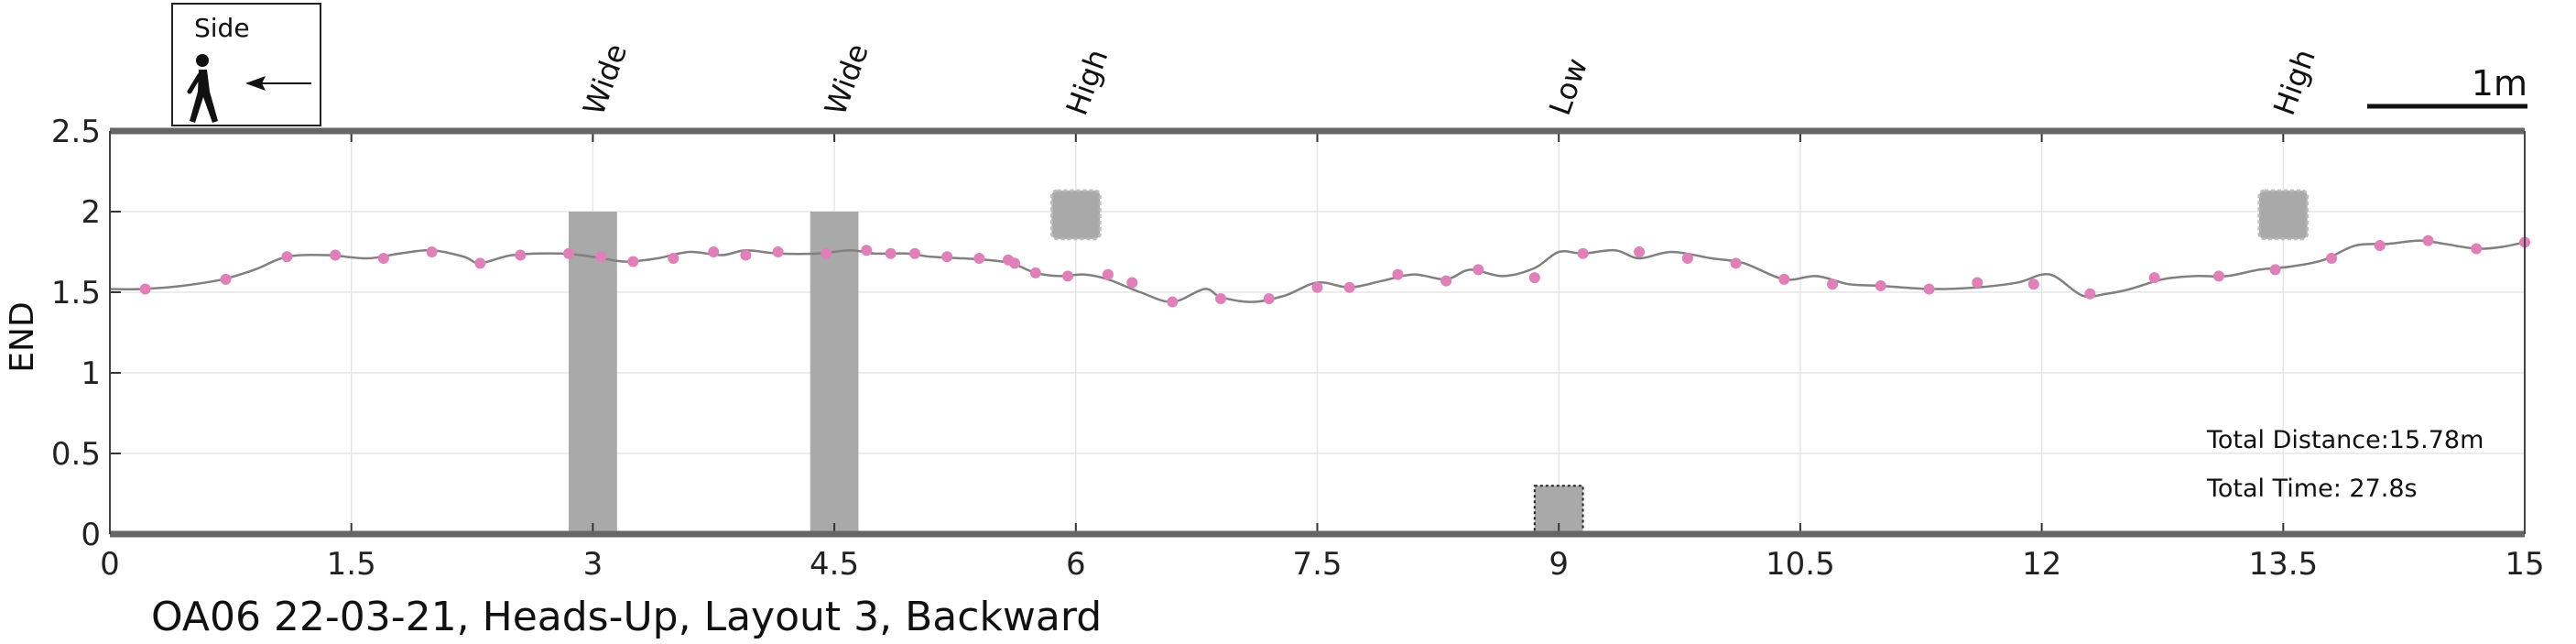 The height and width of the screenshot is (644, 2576). Describe the element at coordinates (2041, 564) in the screenshot. I see `x-tick-label: 12` at that location.